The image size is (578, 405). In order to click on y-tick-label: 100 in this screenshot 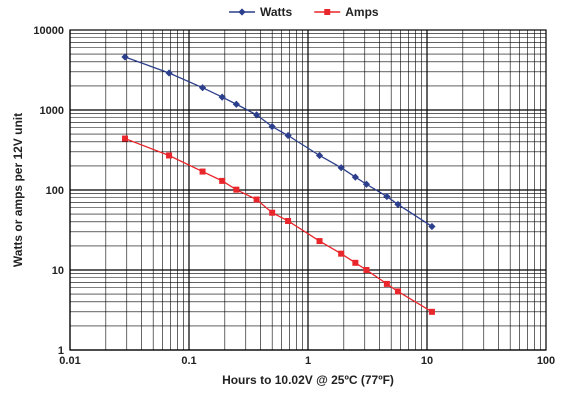, I will do `click(55, 191)`.